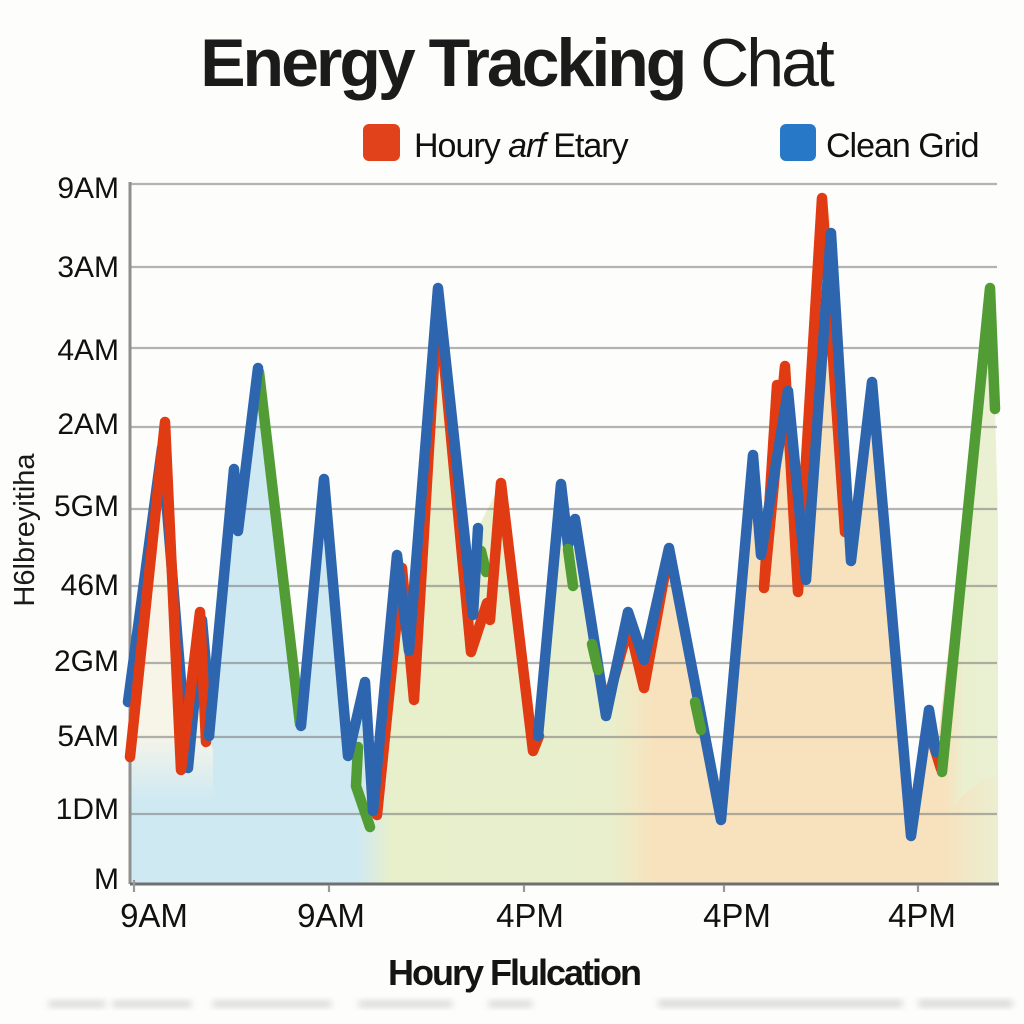 The image size is (1024, 1024). I want to click on svg-text: 5AM, so click(88, 736).